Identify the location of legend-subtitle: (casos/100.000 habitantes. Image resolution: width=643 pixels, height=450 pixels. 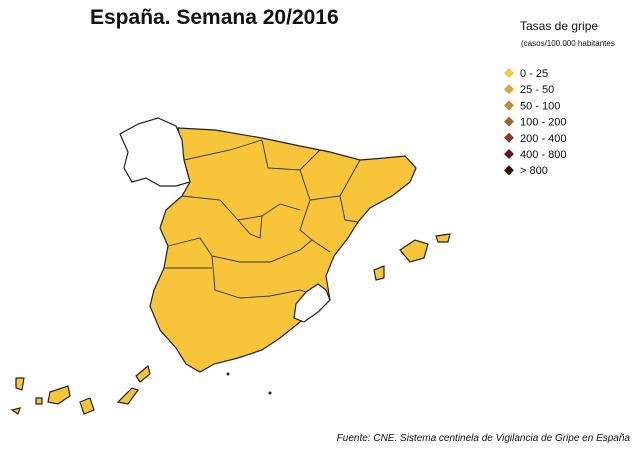
(568, 43).